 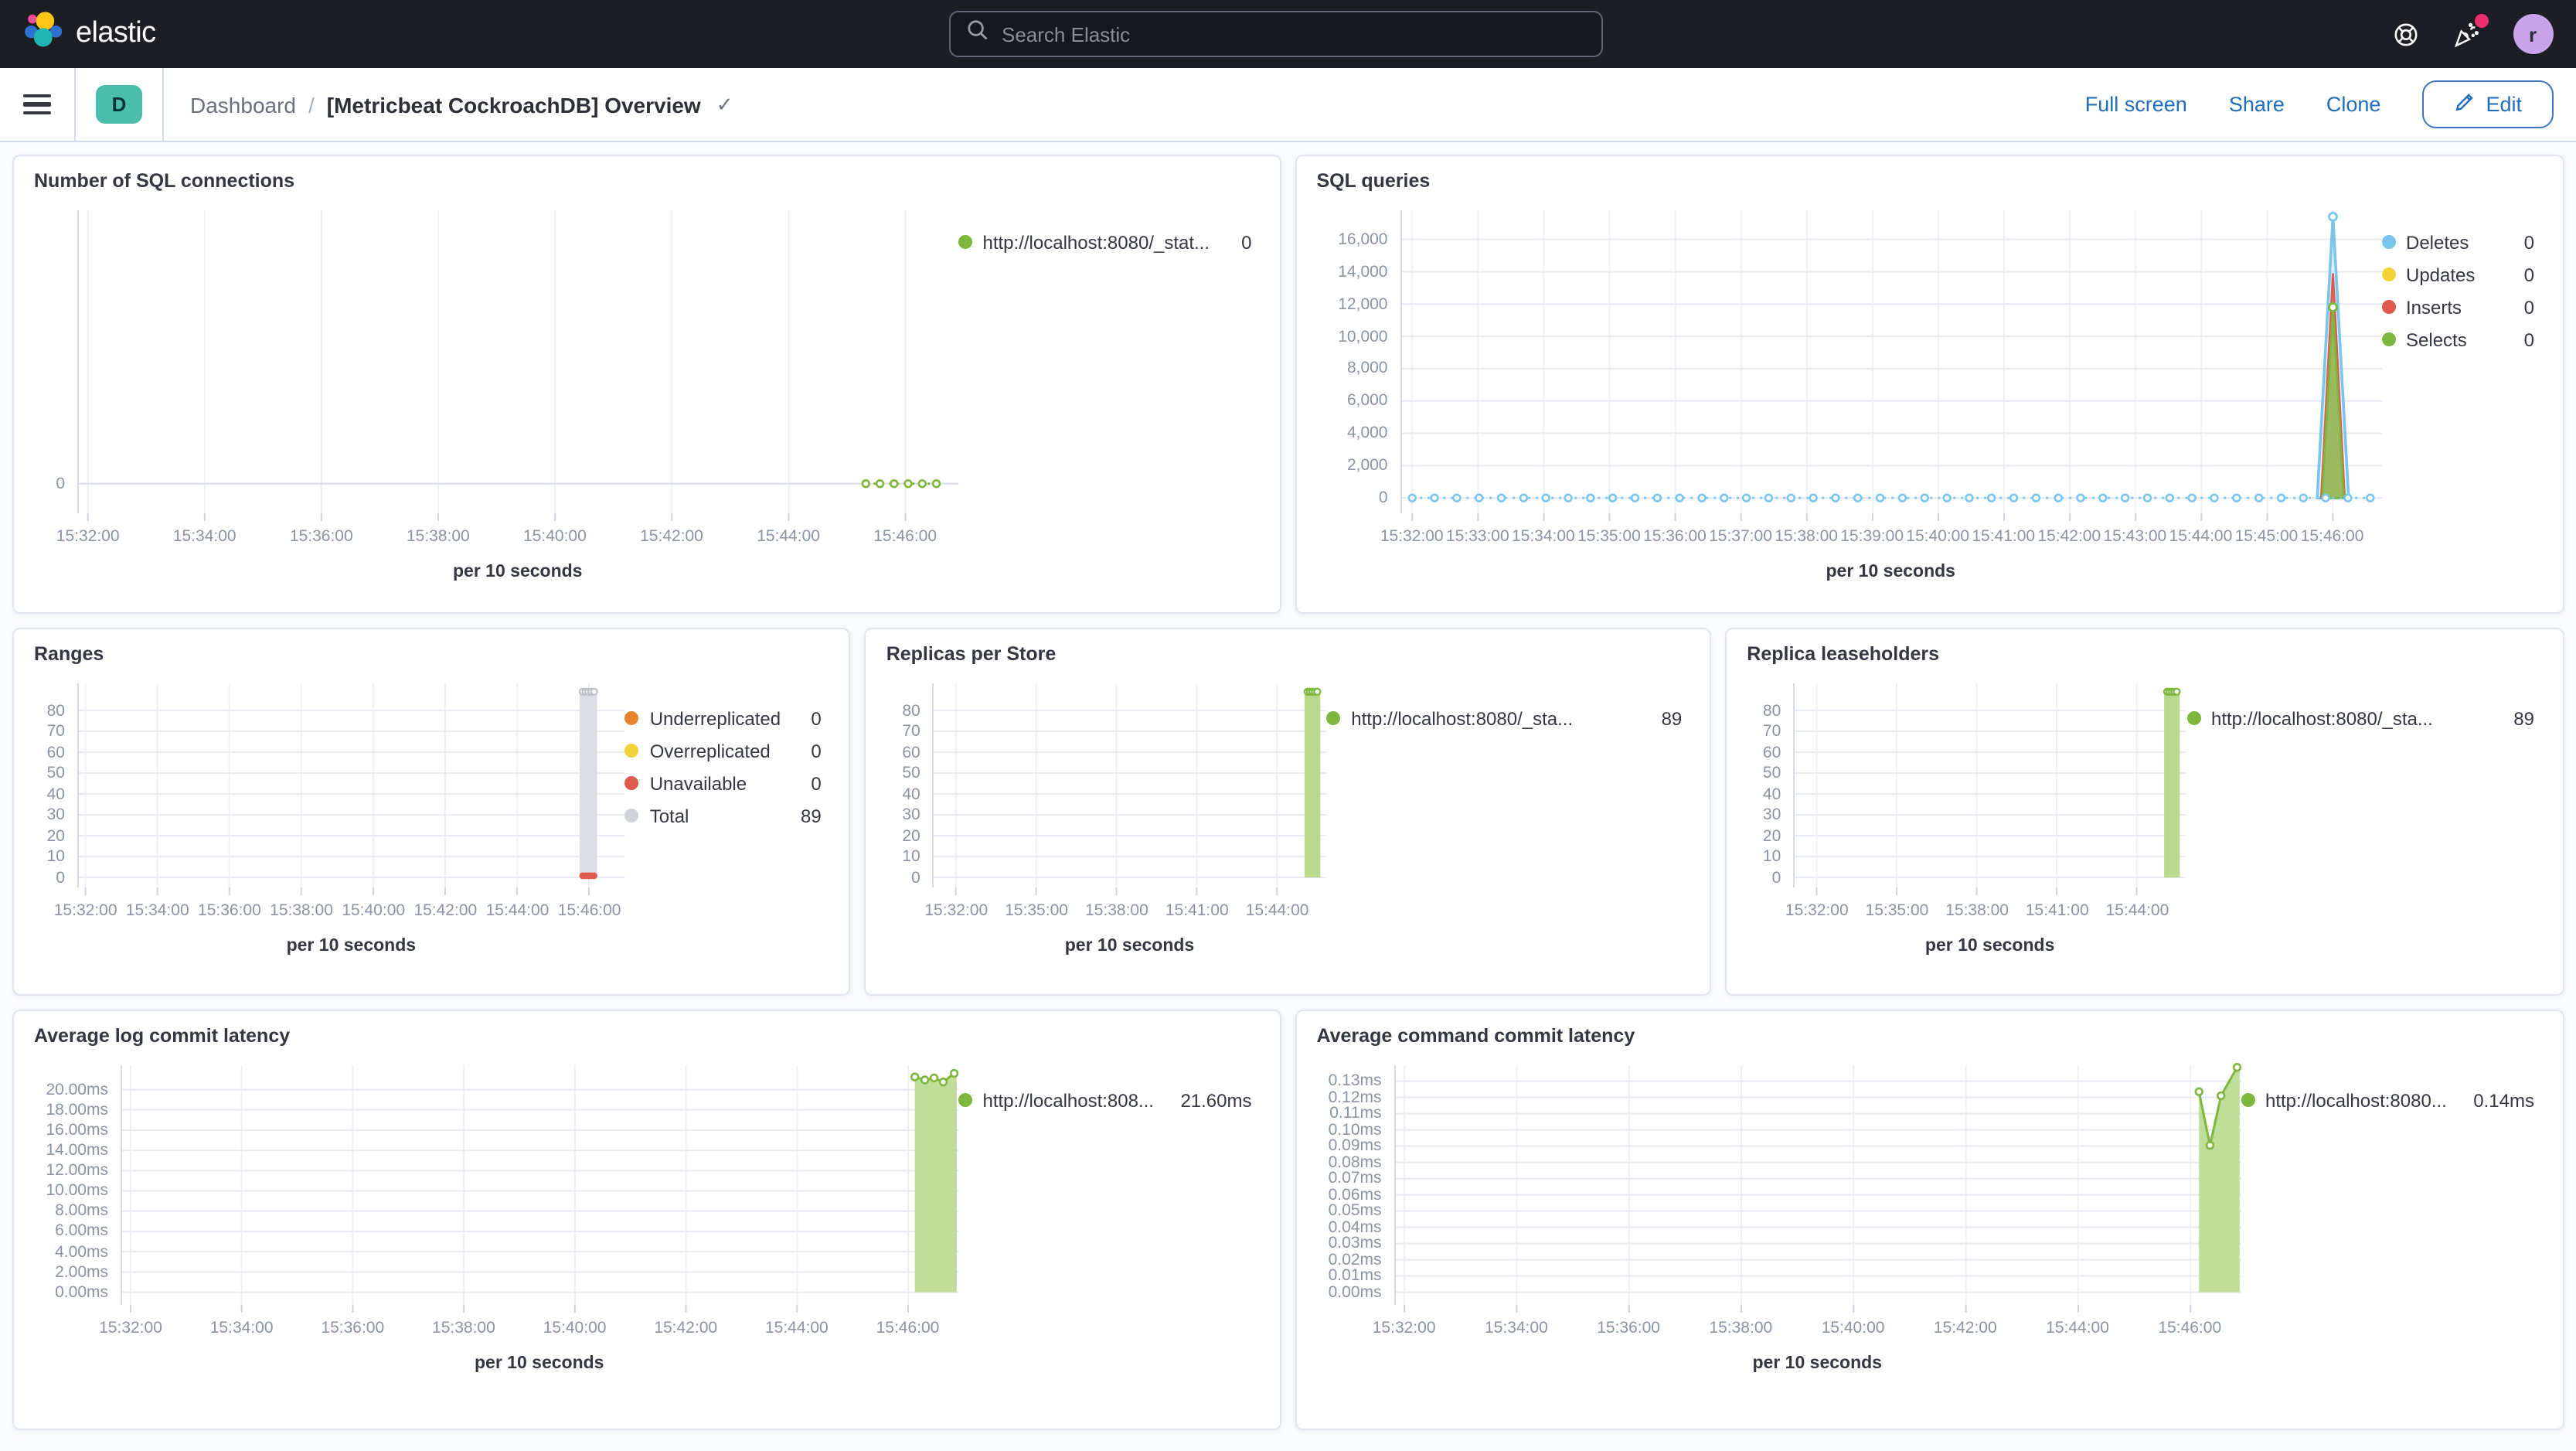 What do you see at coordinates (1105, 242) in the screenshot?
I see `legend-item: http://localhost:8080/_stat... 0` at bounding box center [1105, 242].